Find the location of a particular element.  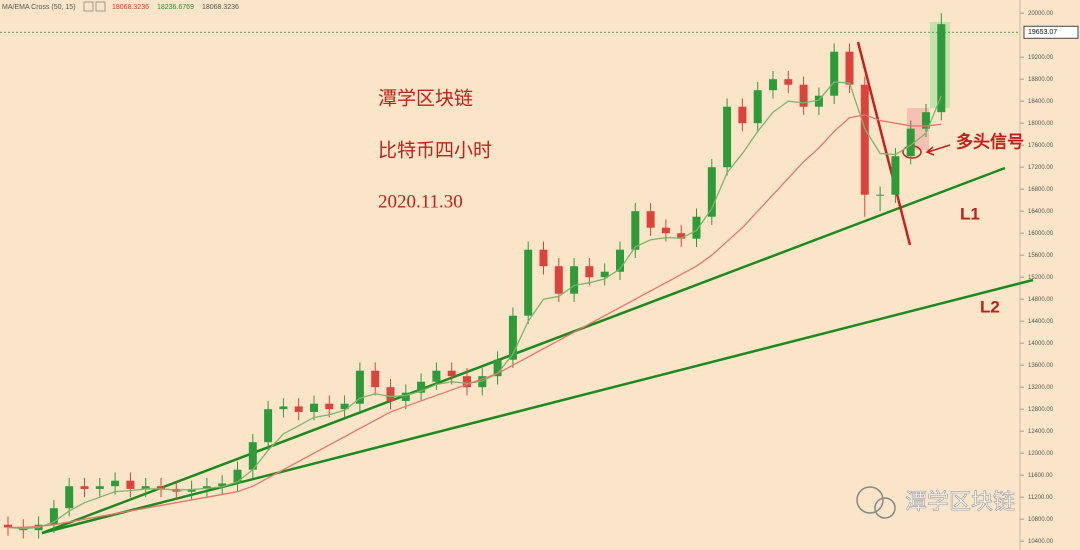

y-tick-label: 16800.00 is located at coordinates (1041, 190).